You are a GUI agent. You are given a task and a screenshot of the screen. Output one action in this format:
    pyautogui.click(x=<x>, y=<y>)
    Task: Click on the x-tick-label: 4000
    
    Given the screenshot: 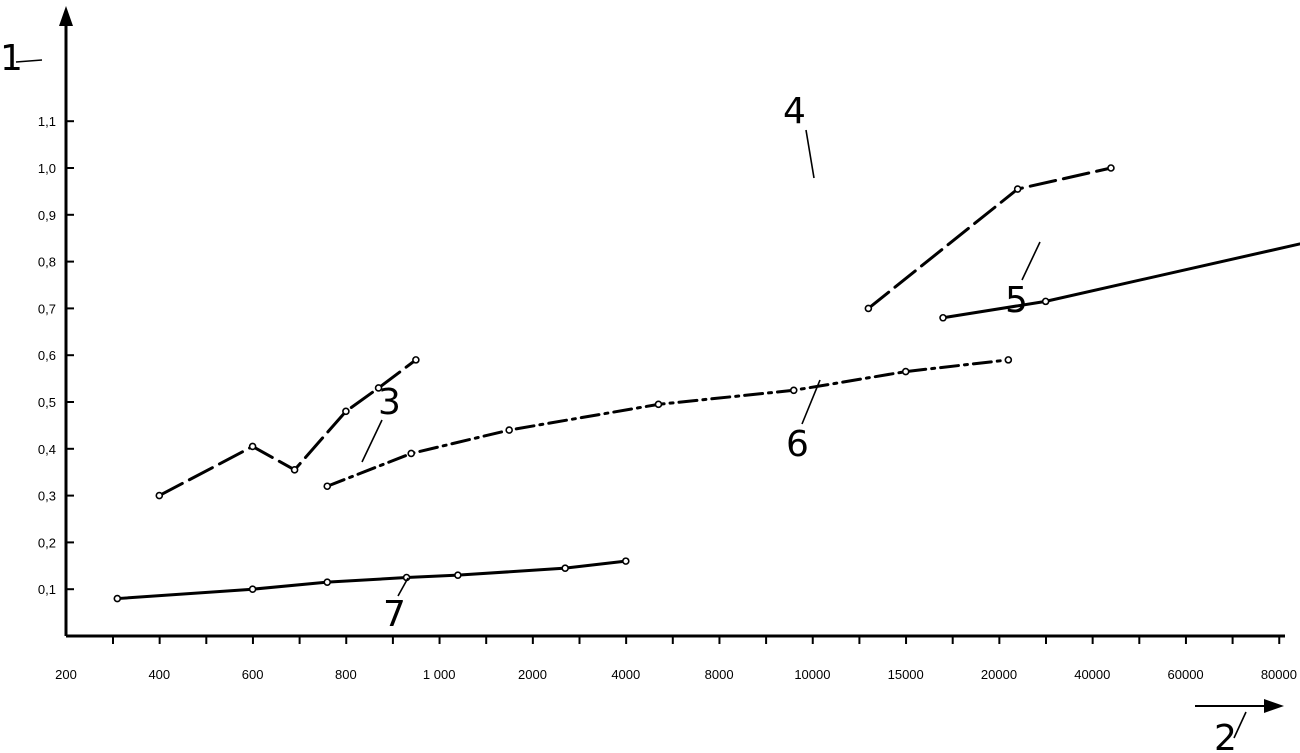 What is the action you would take?
    pyautogui.click(x=625, y=674)
    